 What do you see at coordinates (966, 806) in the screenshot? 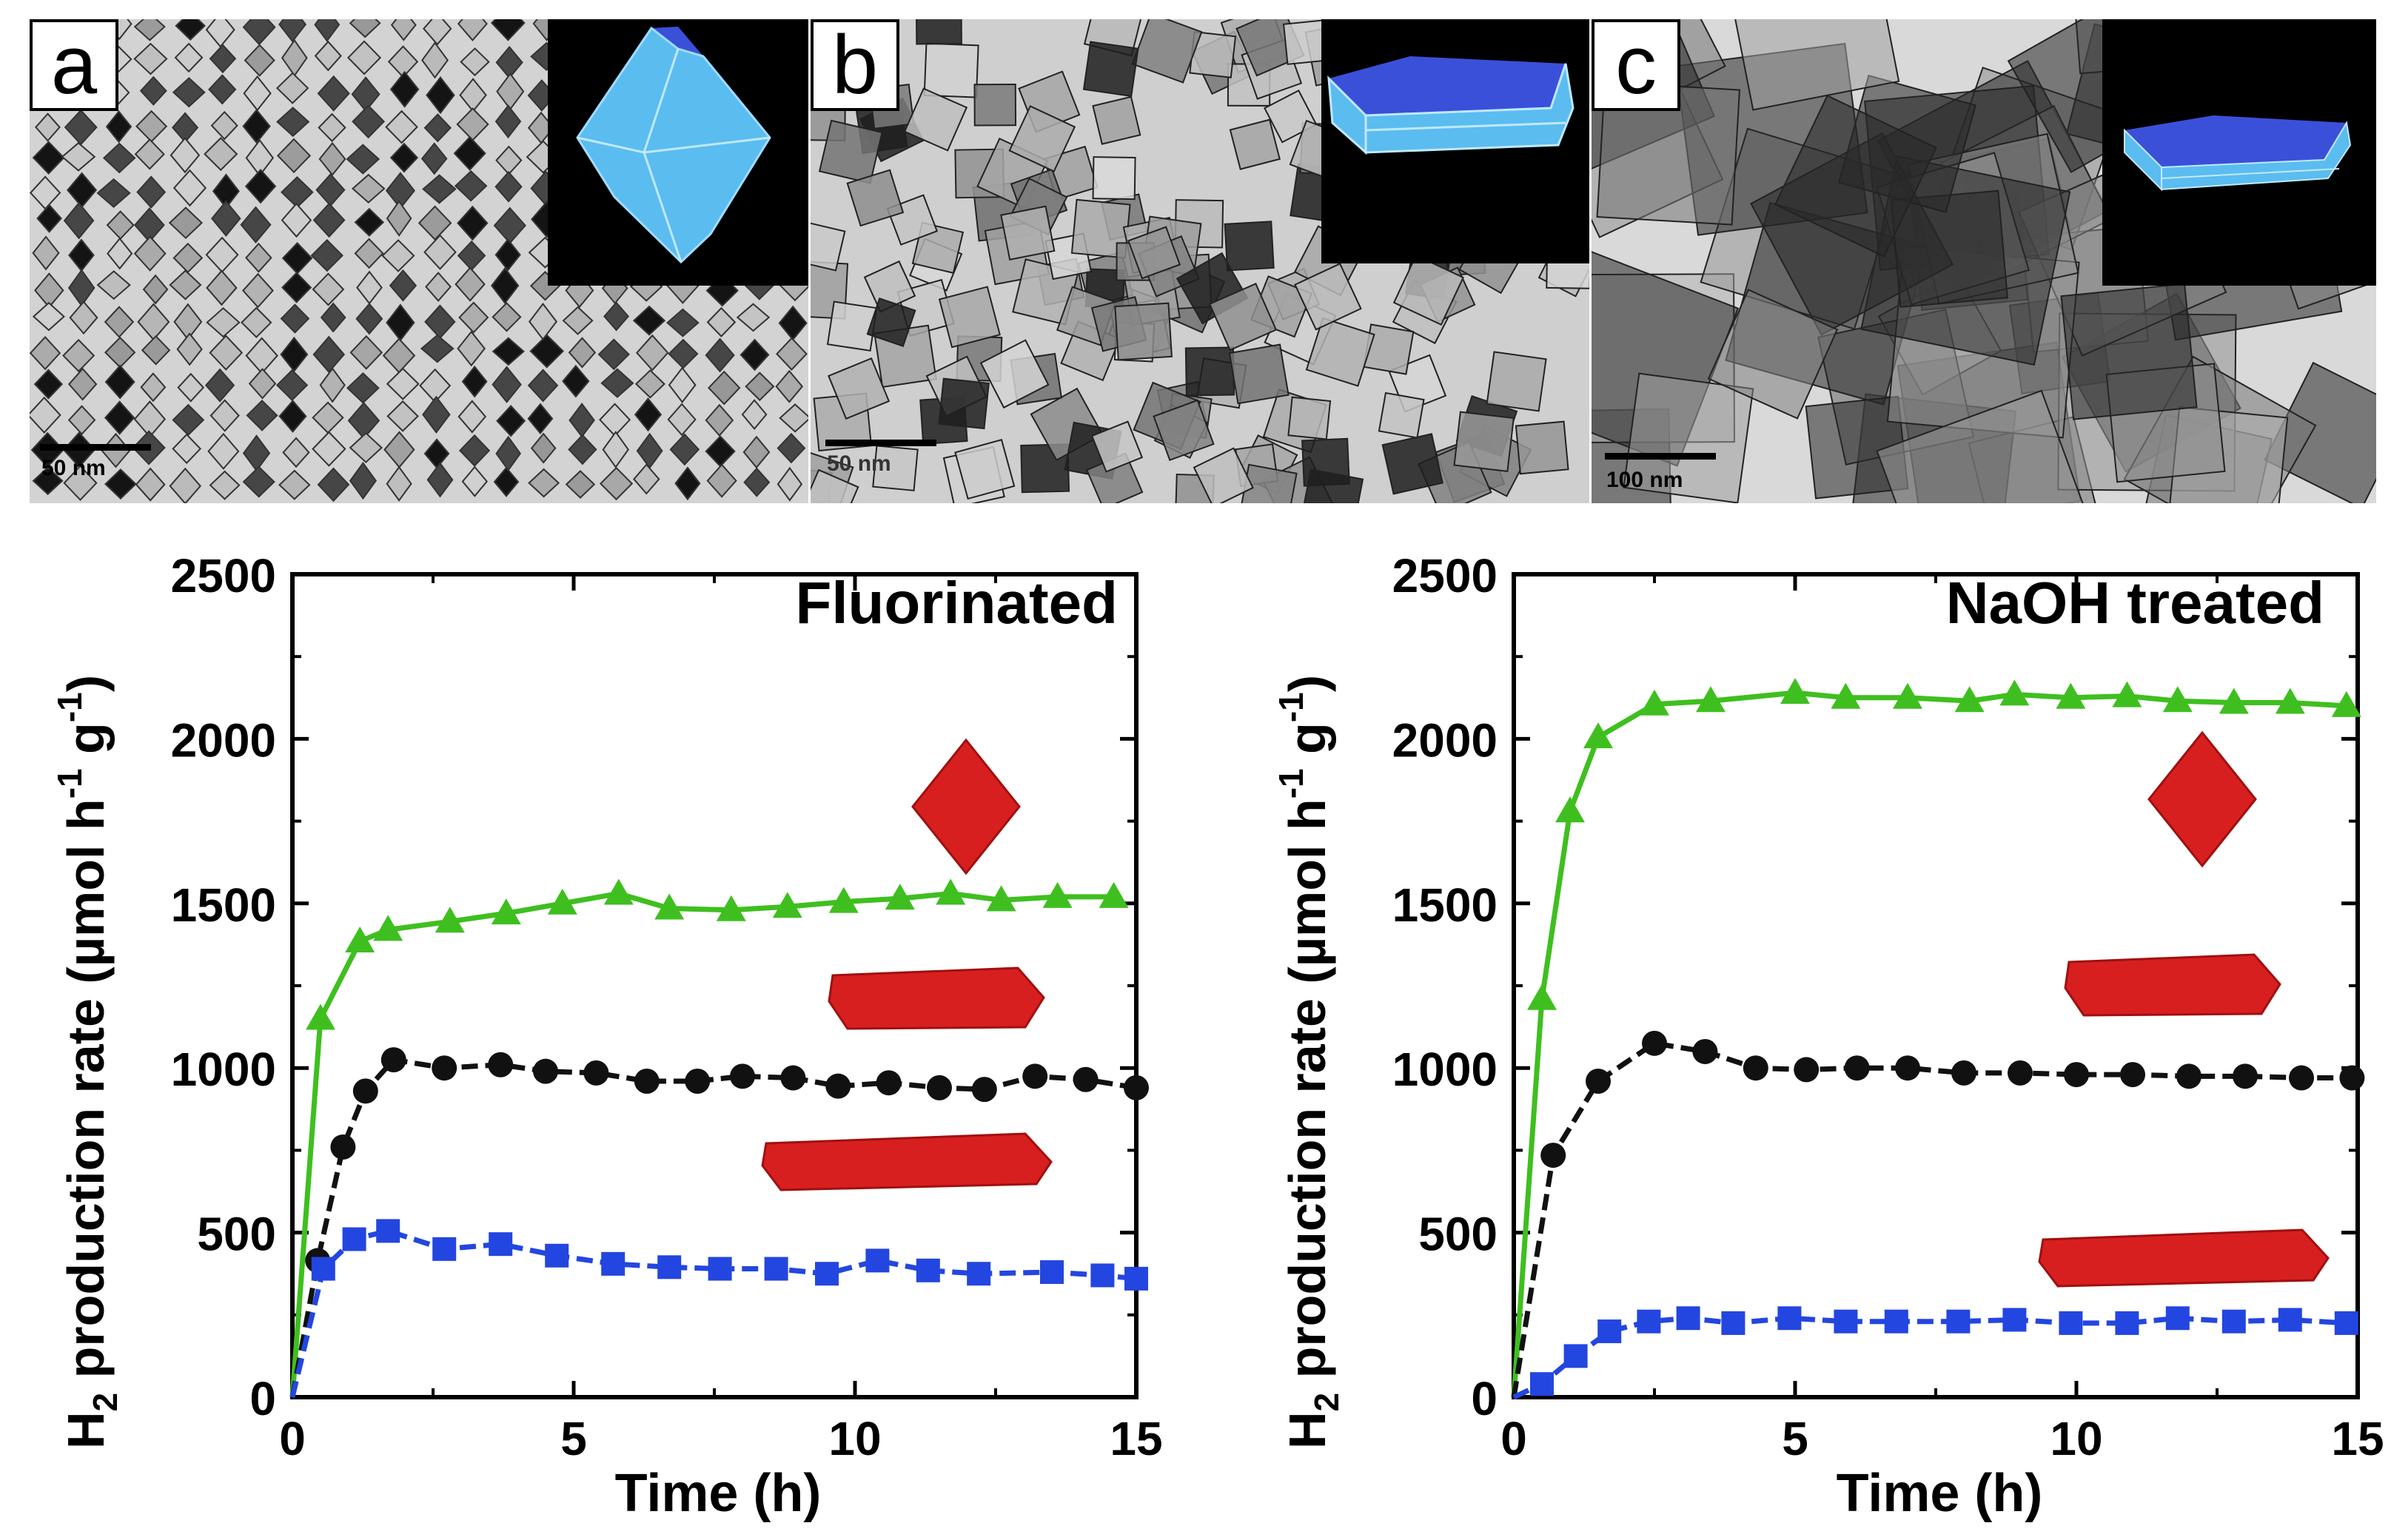
I see `octahedron-crystal-icon` at bounding box center [966, 806].